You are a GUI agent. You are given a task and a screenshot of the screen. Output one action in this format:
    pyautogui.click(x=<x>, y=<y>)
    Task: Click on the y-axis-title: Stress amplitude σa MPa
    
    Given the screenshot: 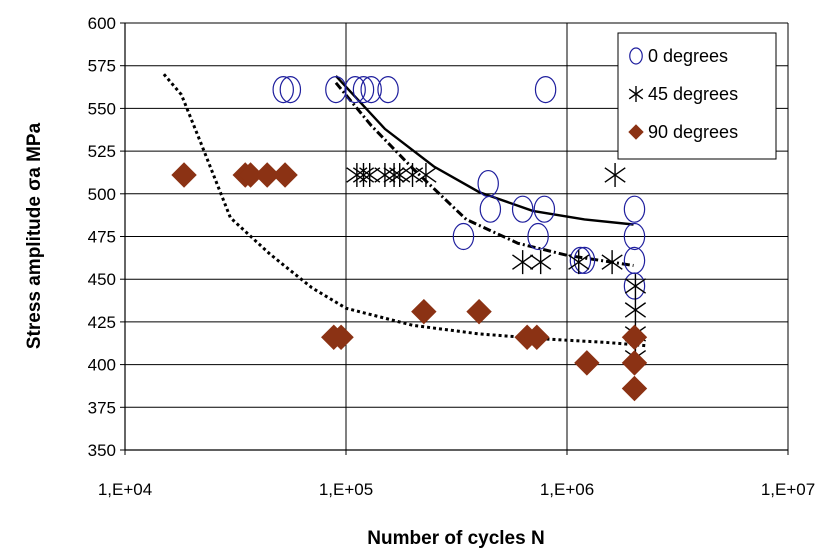 What is the action you would take?
    pyautogui.click(x=34, y=235)
    